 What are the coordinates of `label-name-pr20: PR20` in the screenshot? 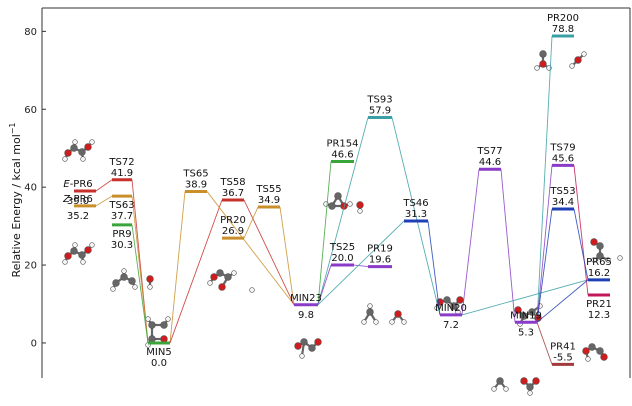 It's located at (233, 220).